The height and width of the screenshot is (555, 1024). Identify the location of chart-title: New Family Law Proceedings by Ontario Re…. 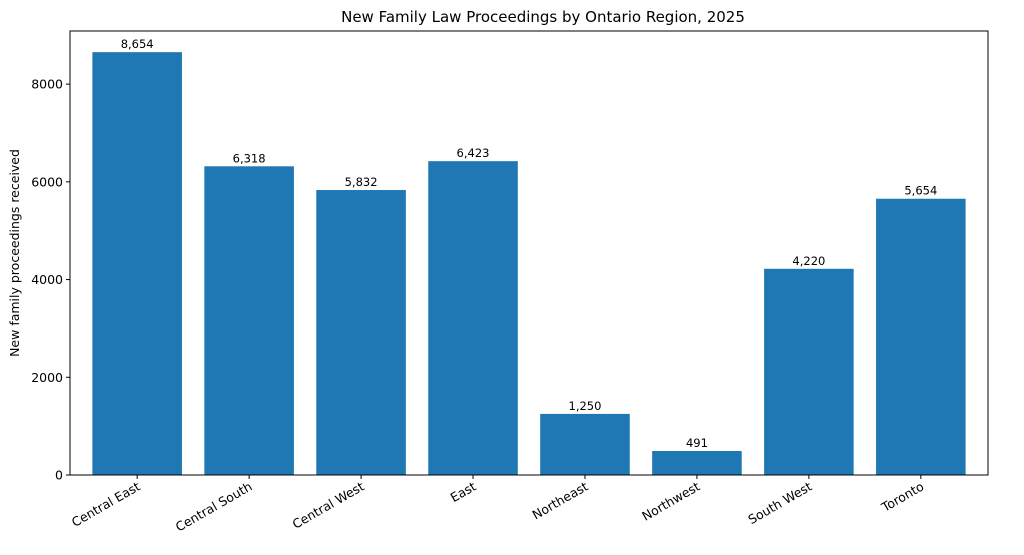
(543, 17).